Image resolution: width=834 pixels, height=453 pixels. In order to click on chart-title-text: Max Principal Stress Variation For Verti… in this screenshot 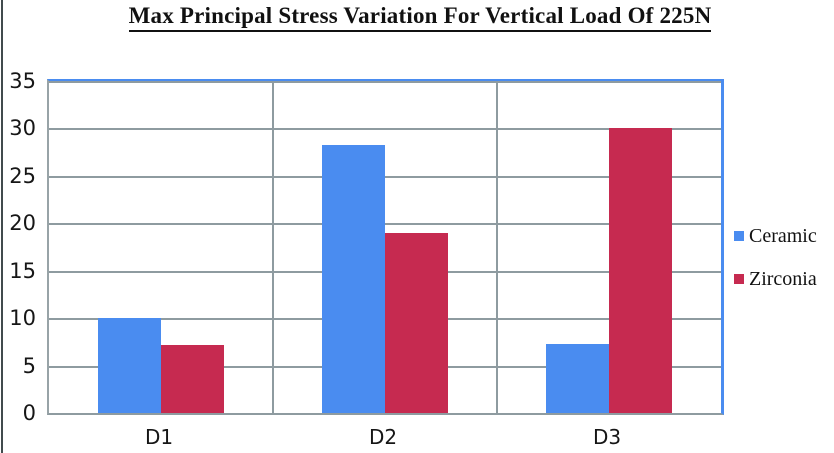, I will do `click(420, 17)`.